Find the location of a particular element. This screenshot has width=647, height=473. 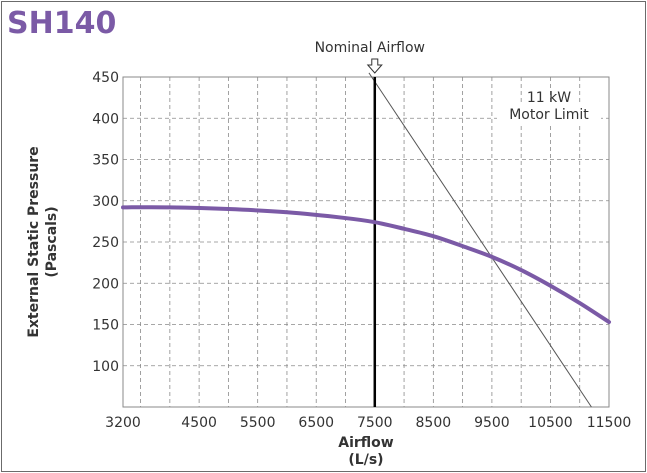

x-tick-label: 3200 is located at coordinates (123, 423).